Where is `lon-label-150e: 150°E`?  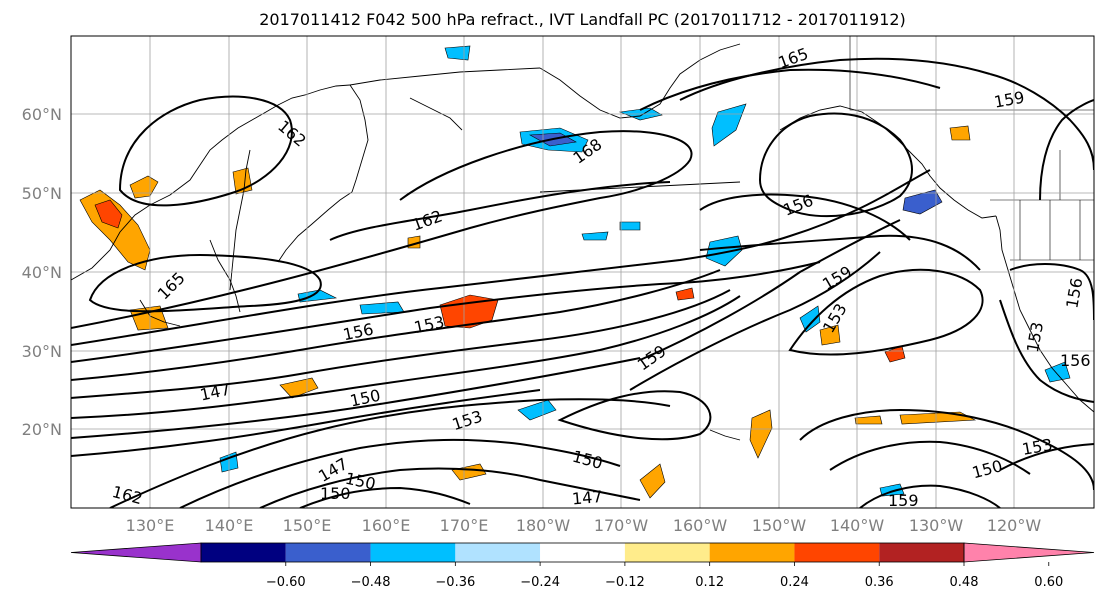
lon-label-150e: 150°E is located at coordinates (307, 525).